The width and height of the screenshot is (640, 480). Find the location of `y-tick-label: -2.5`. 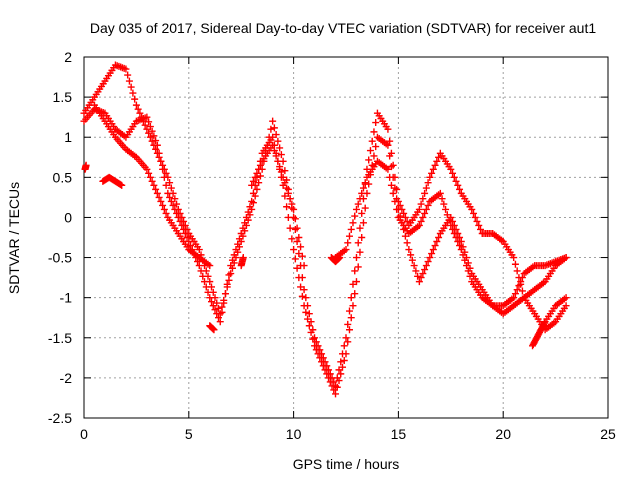

y-tick-label: -2.5 is located at coordinates (60, 418).